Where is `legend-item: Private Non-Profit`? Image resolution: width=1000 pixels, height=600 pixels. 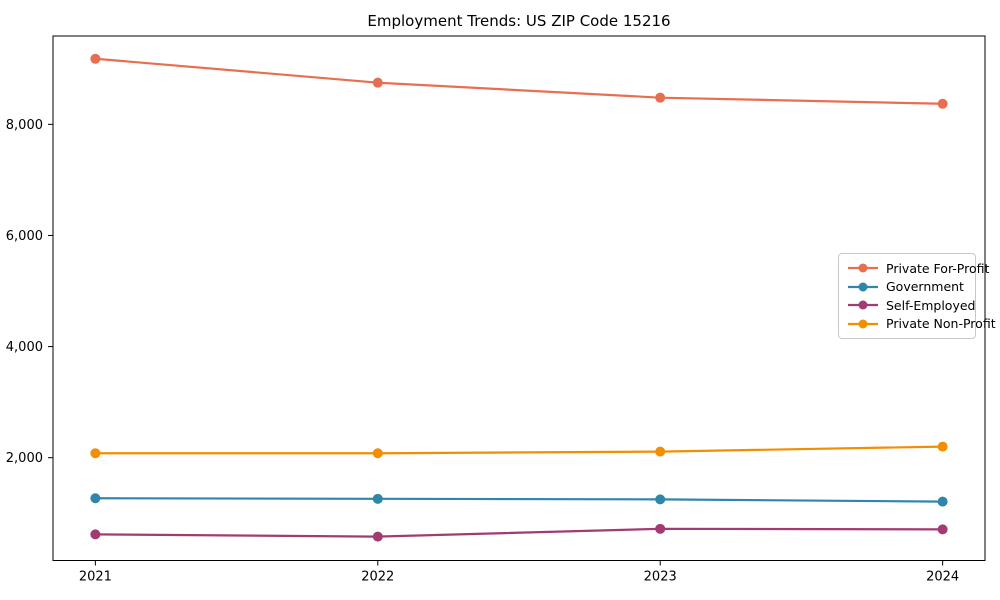
legend-item: Private Non-Profit is located at coordinates (922, 324).